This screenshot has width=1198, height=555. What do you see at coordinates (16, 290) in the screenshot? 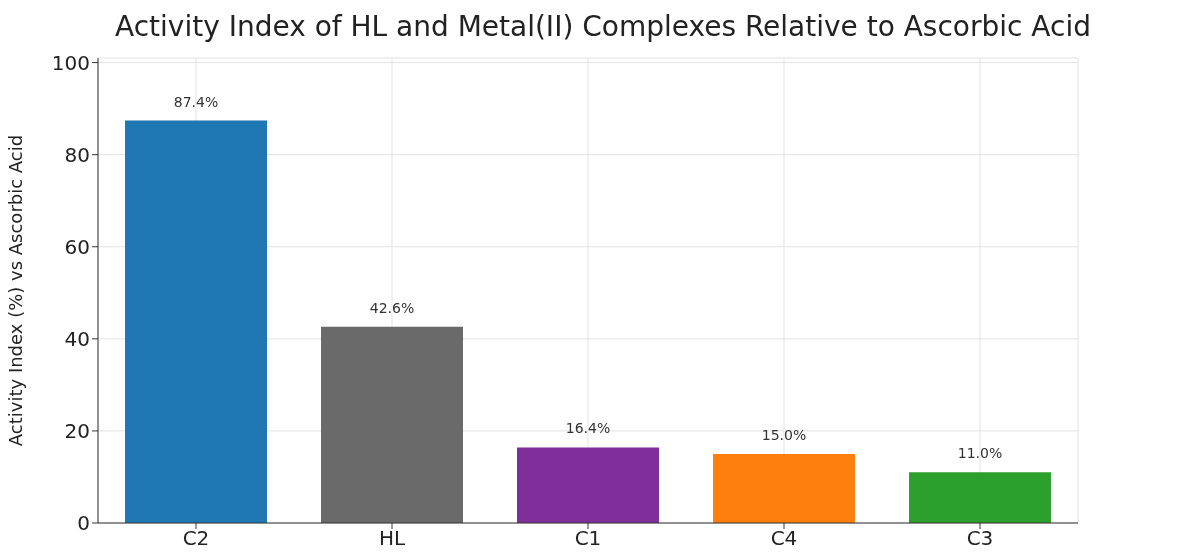
I see `y-axis-title: Activity Index (%) vs Ascorbic Acid` at bounding box center [16, 290].